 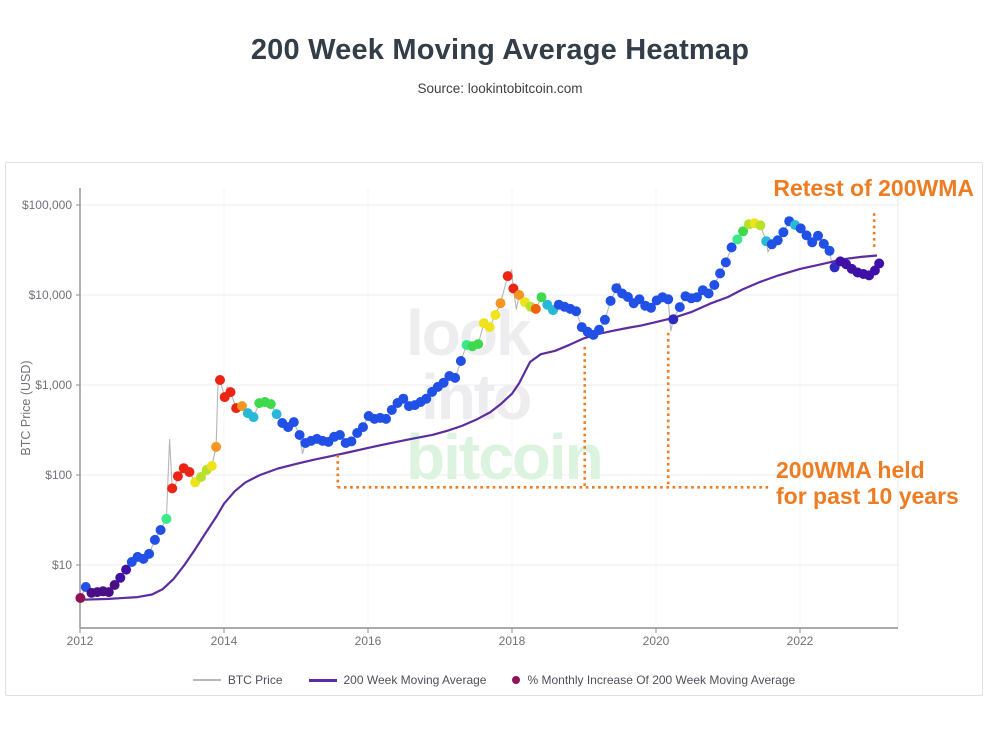 What do you see at coordinates (80, 641) in the screenshot?
I see `x-tick-label: 2012` at bounding box center [80, 641].